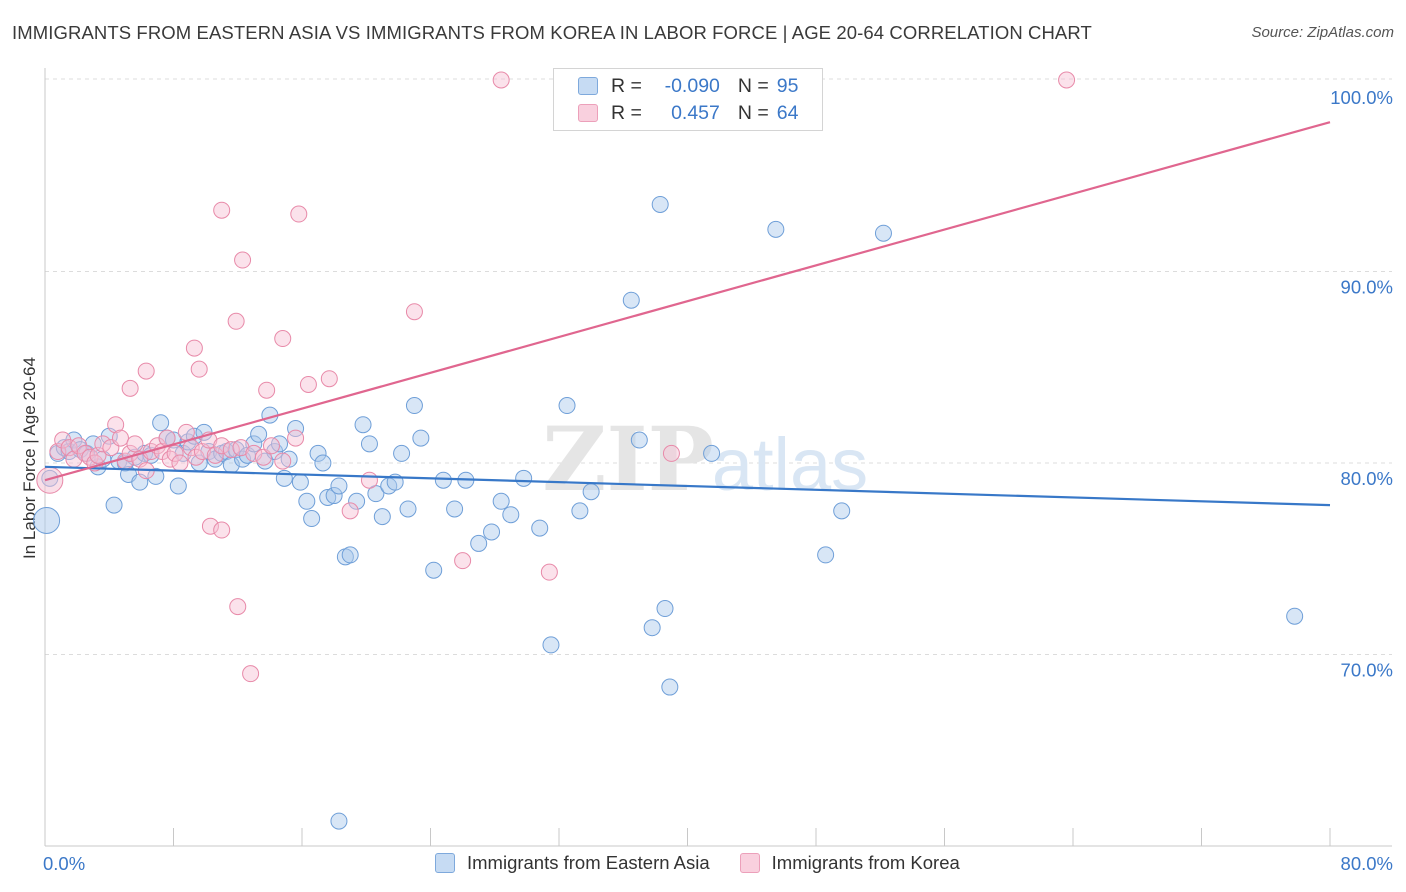 The width and height of the screenshot is (1406, 892). Describe the element at coordinates (626, 112) in the screenshot. I see `stats-r-label: R =` at that location.